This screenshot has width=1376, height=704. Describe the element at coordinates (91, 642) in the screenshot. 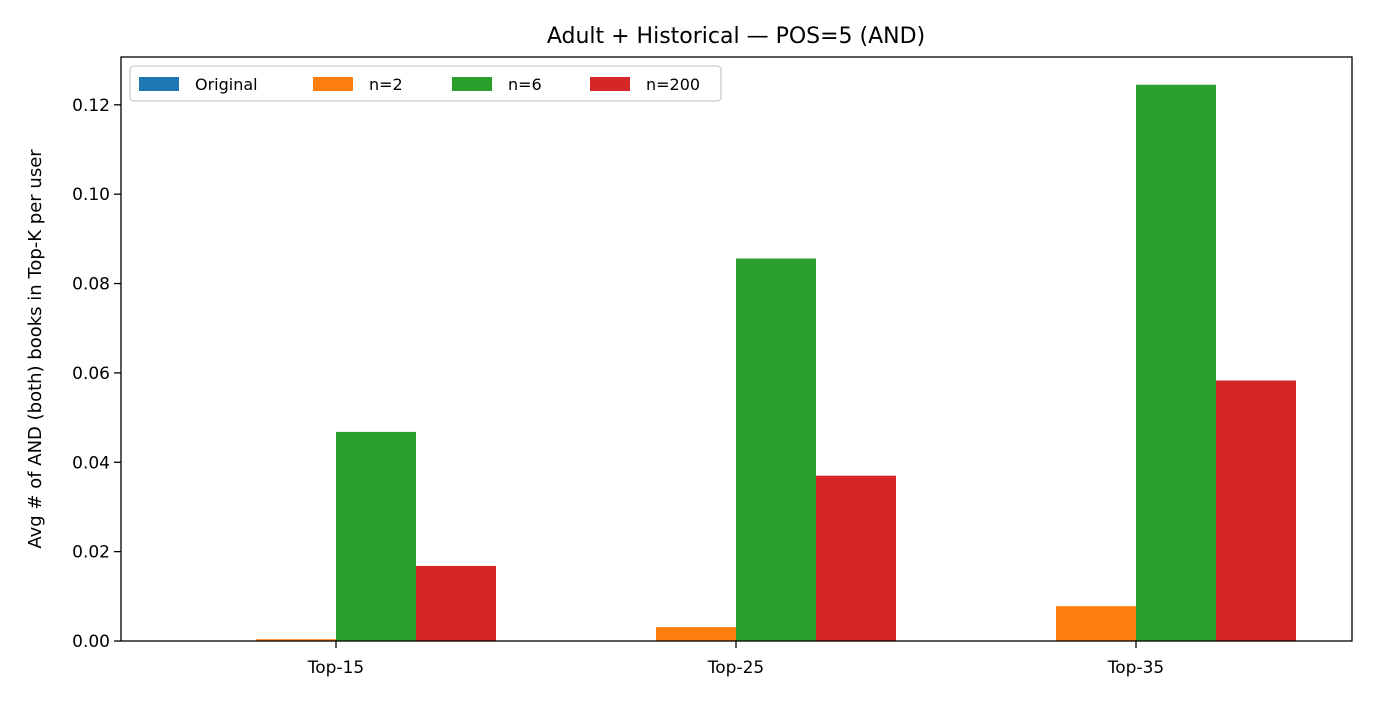

I see `y-tick-label: 0.00` at that location.